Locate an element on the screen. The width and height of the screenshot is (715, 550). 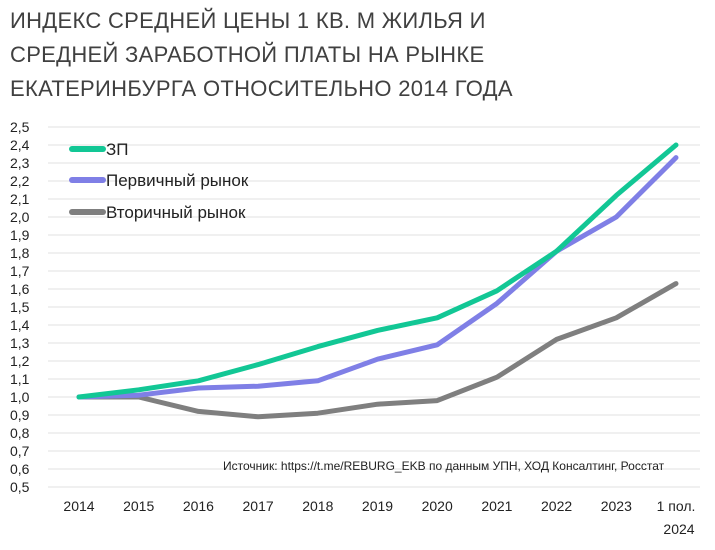
y-tick-label: 1,1 is located at coordinates (20, 379).